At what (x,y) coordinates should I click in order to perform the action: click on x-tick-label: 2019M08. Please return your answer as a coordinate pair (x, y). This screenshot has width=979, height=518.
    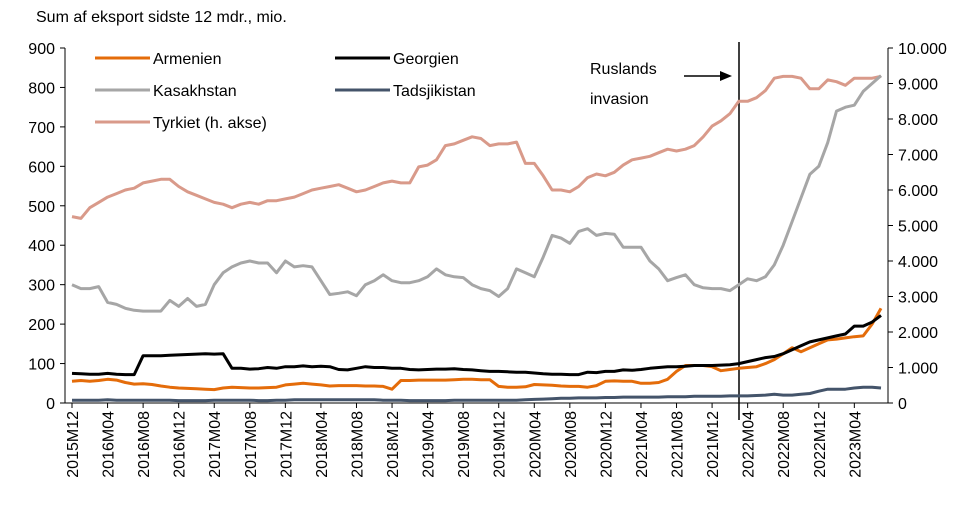
    Looking at the image, I should click on (464, 444).